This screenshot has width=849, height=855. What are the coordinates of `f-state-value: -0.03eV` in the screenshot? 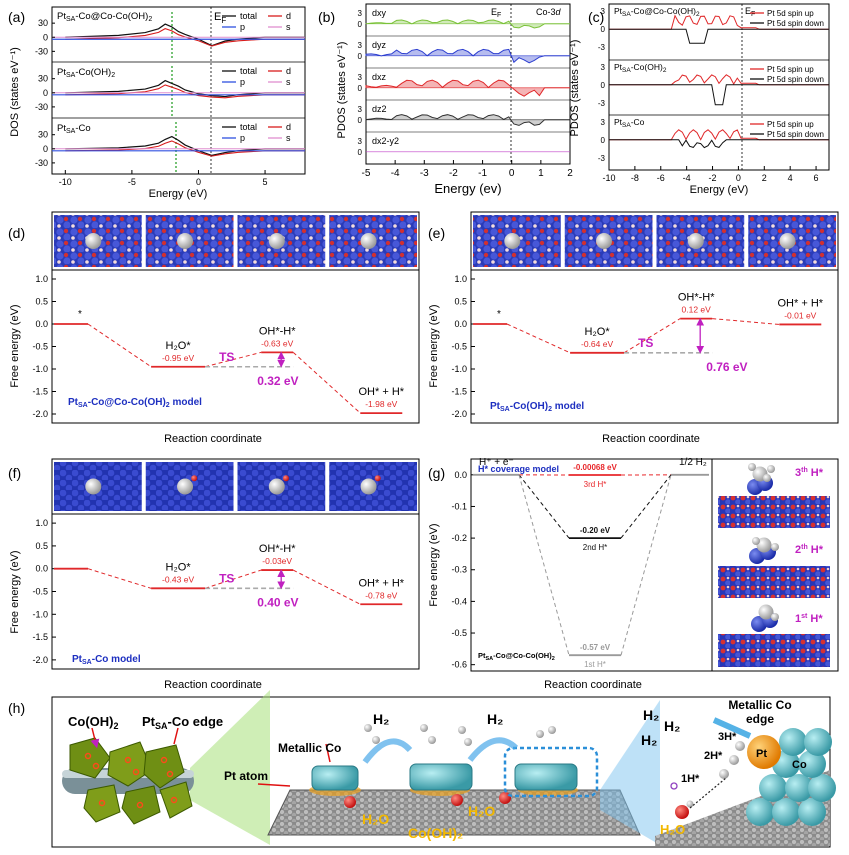 It's located at (277, 561).